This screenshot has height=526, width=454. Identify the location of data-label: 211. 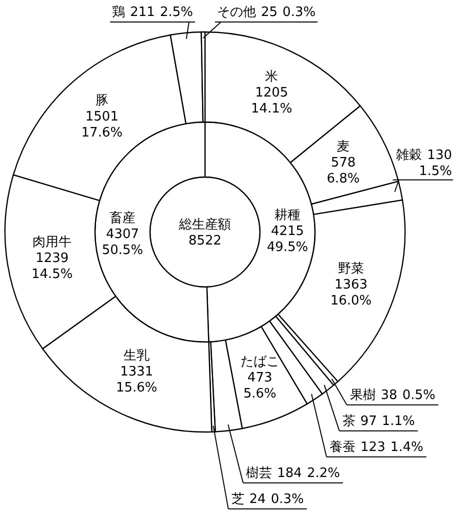
(142, 12).